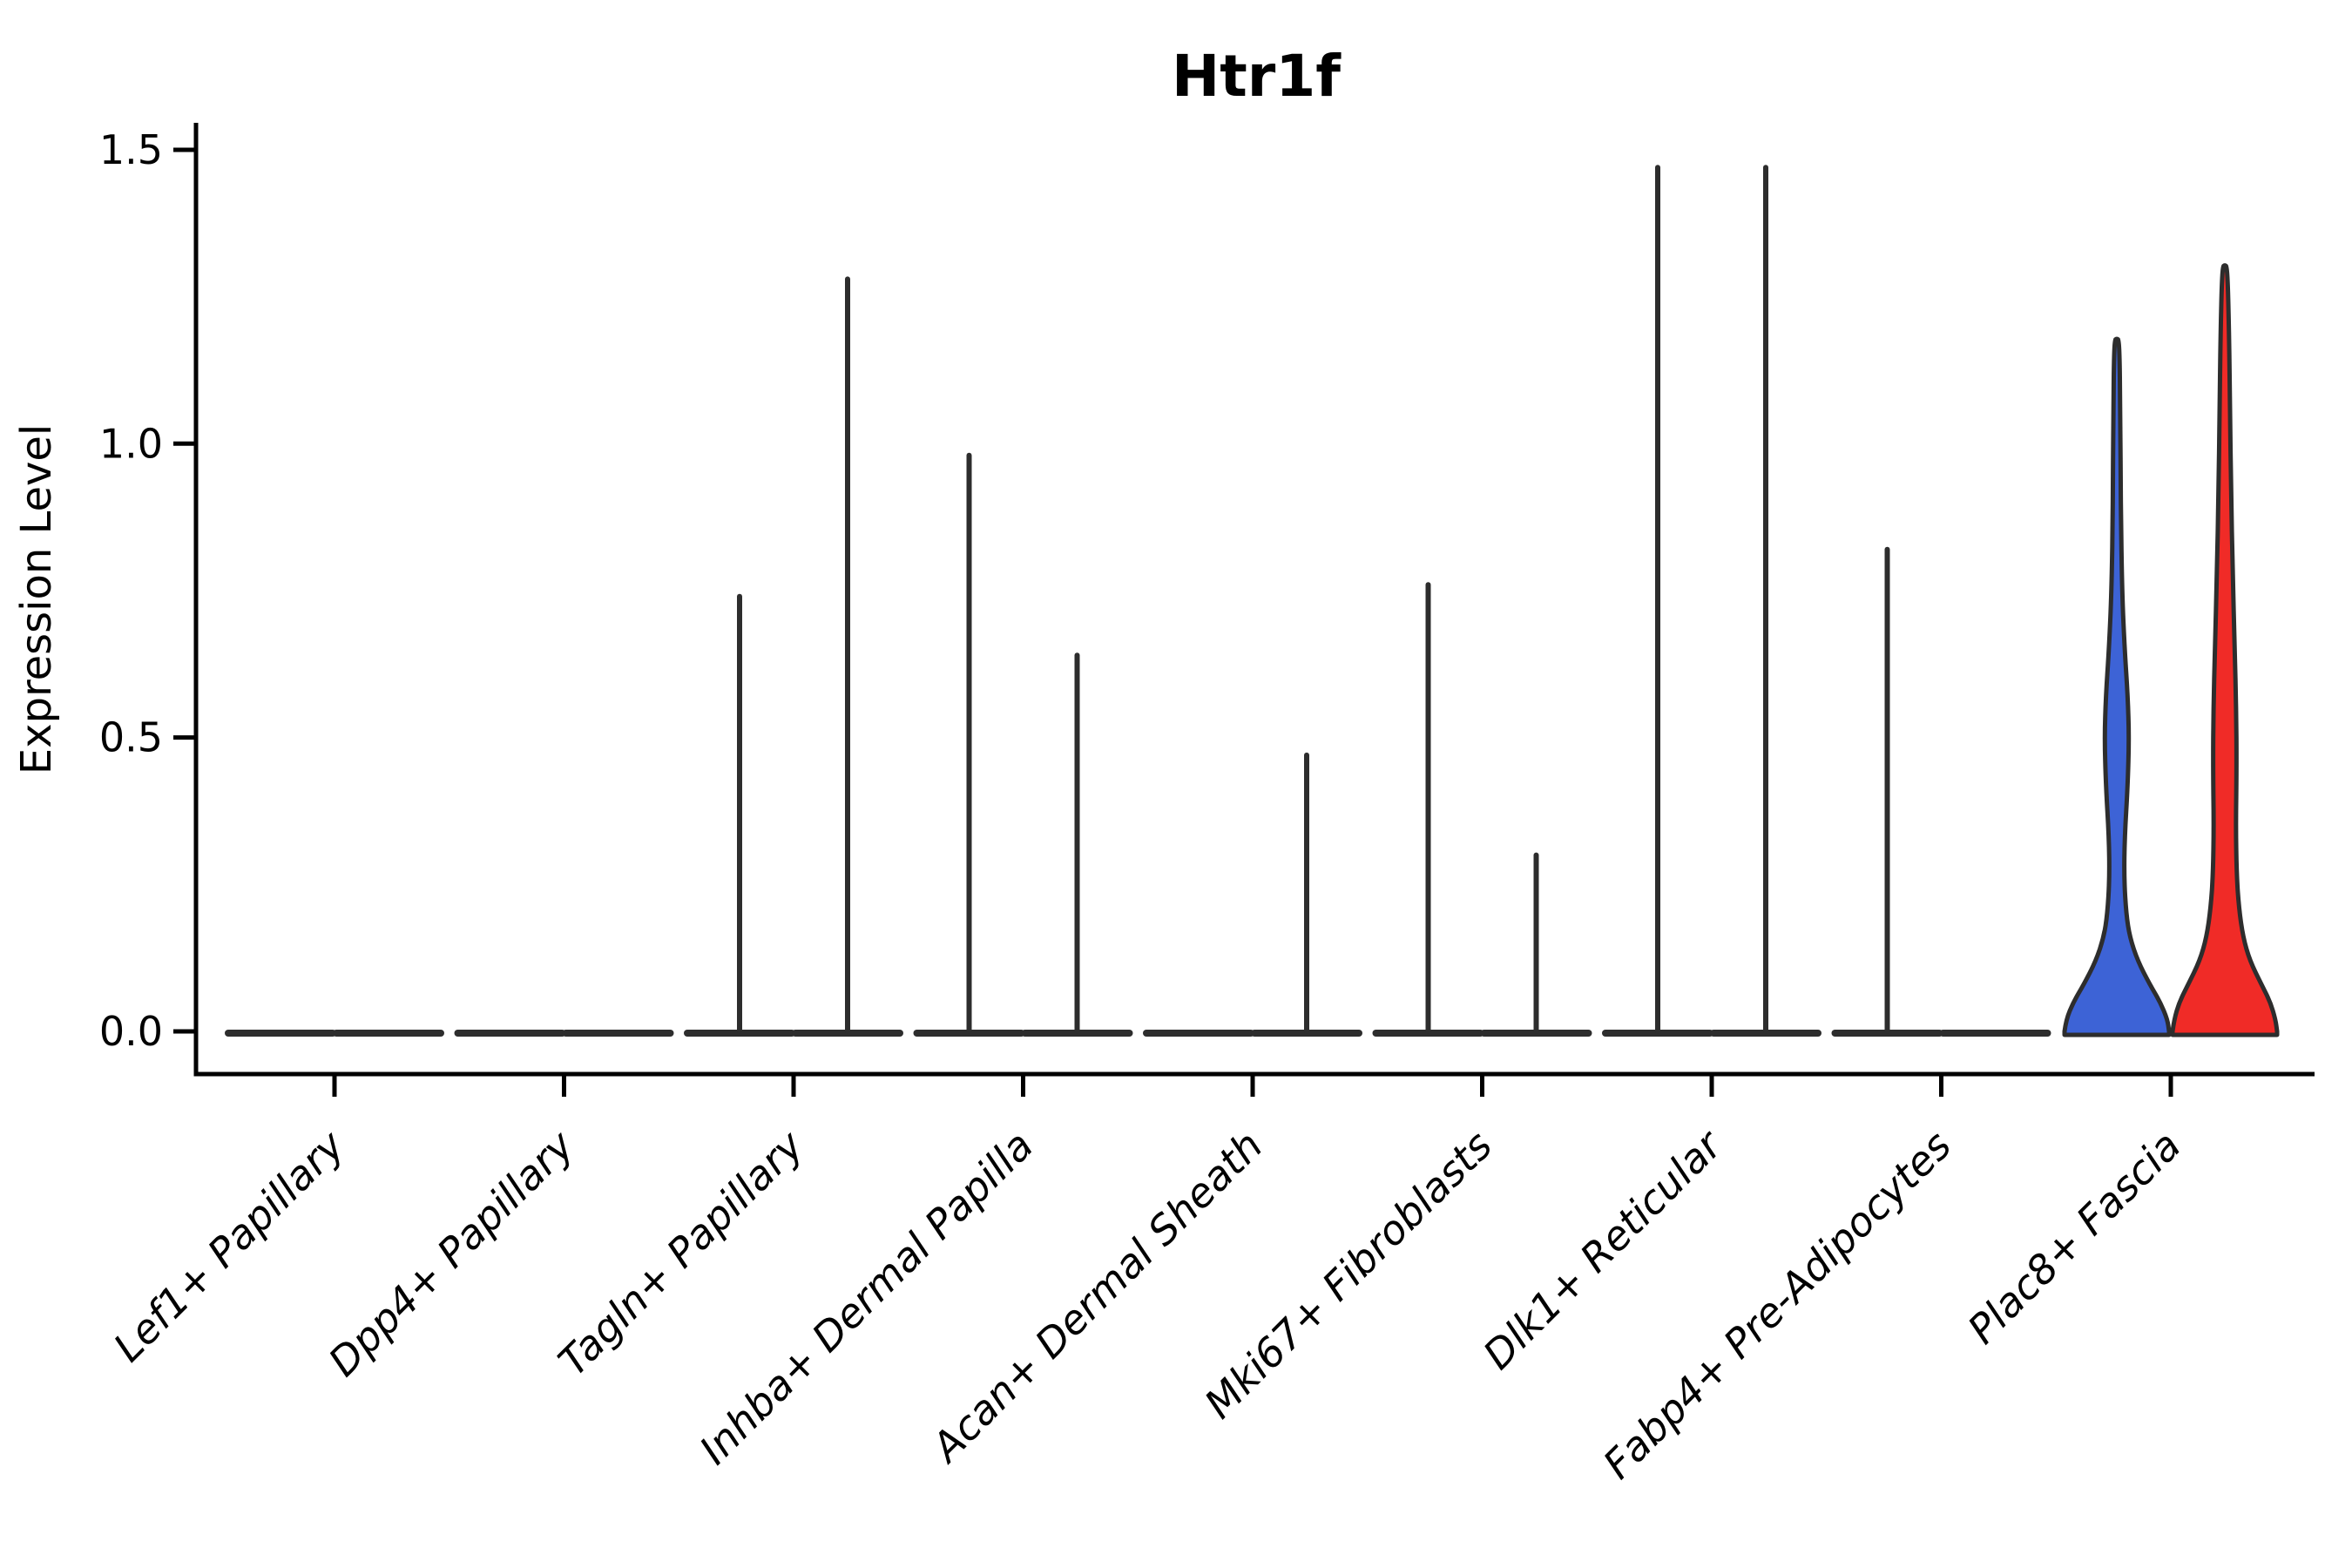 This screenshot has height=1568, width=2352. What do you see at coordinates (2073, 1237) in the screenshot?
I see `x-tick-label: Plac8+ Fascia` at bounding box center [2073, 1237].